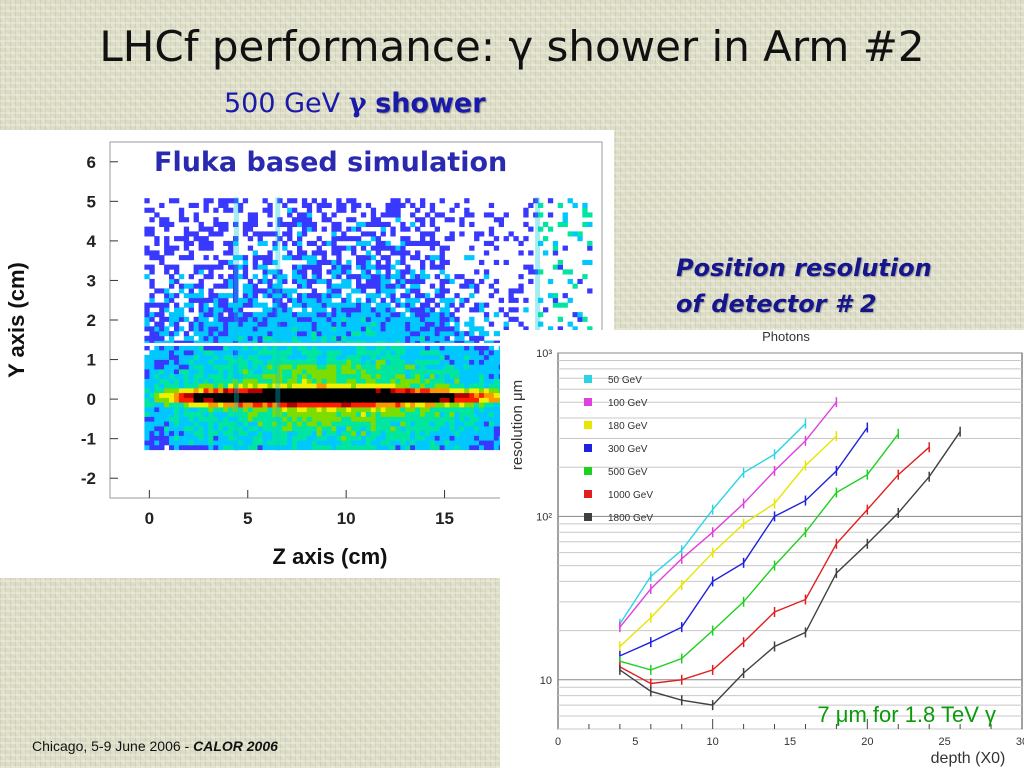  Describe the element at coordinates (588, 517) in the screenshot. I see `legend-swatch` at that location.